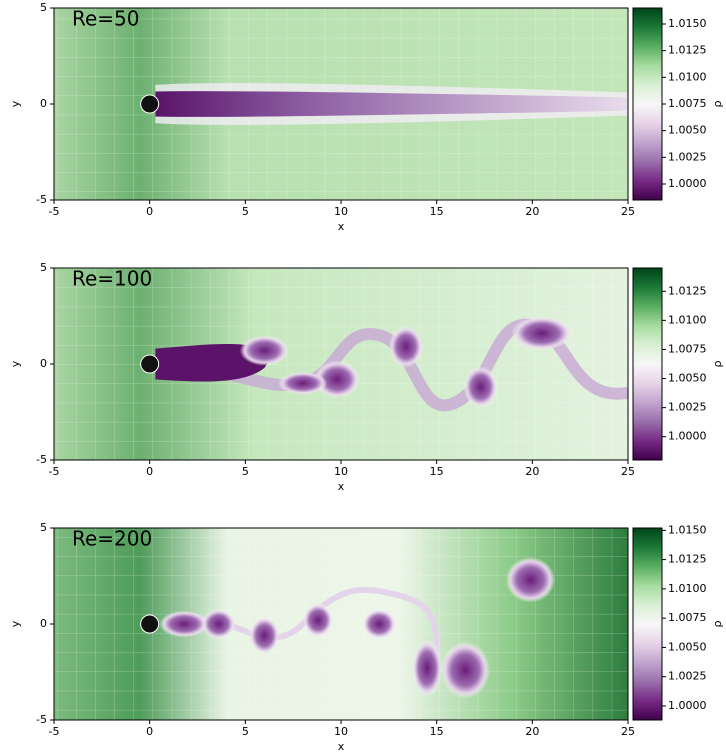  What do you see at coordinates (391, 104) in the screenshot?
I see `wake` at bounding box center [391, 104].